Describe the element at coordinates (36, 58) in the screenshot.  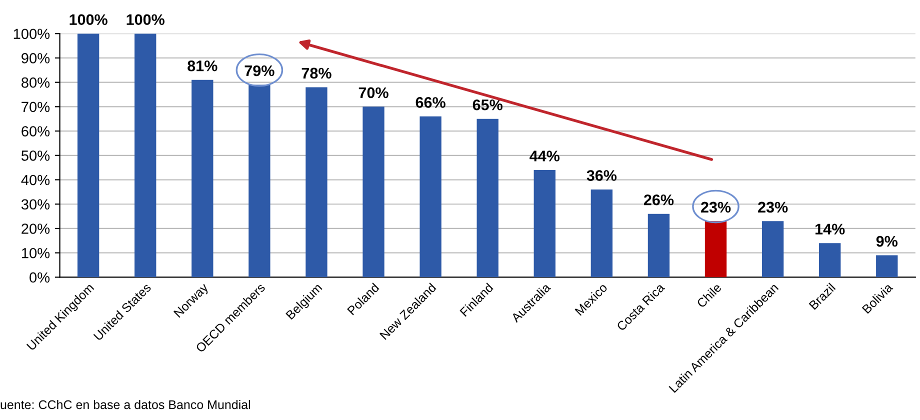
I see `y-tick-label: 90%` at that location.